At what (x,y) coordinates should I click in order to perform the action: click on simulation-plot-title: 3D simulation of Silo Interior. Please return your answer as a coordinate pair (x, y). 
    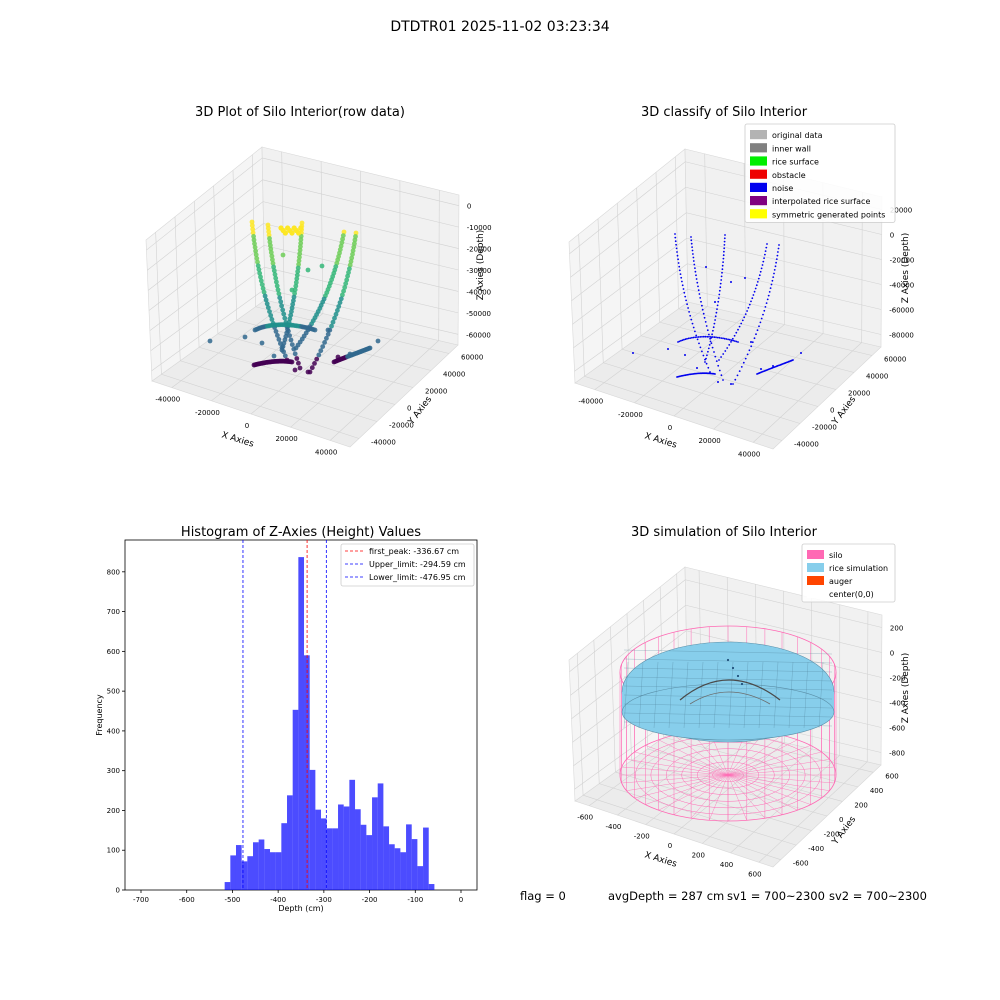
    Looking at the image, I should click on (724, 532).